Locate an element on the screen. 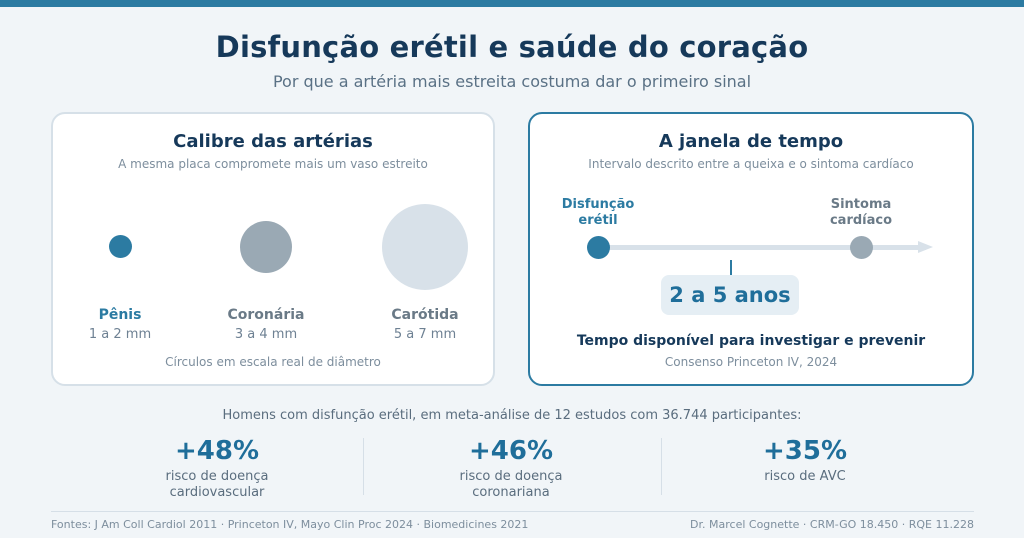  timeline-end-dot is located at coordinates (861, 247).